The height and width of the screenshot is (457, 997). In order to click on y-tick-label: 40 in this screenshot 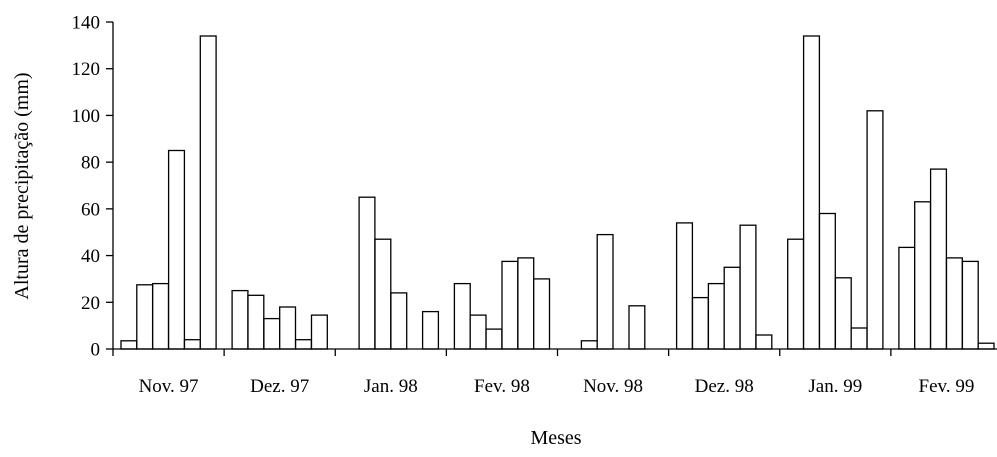, I will do `click(90, 256)`.